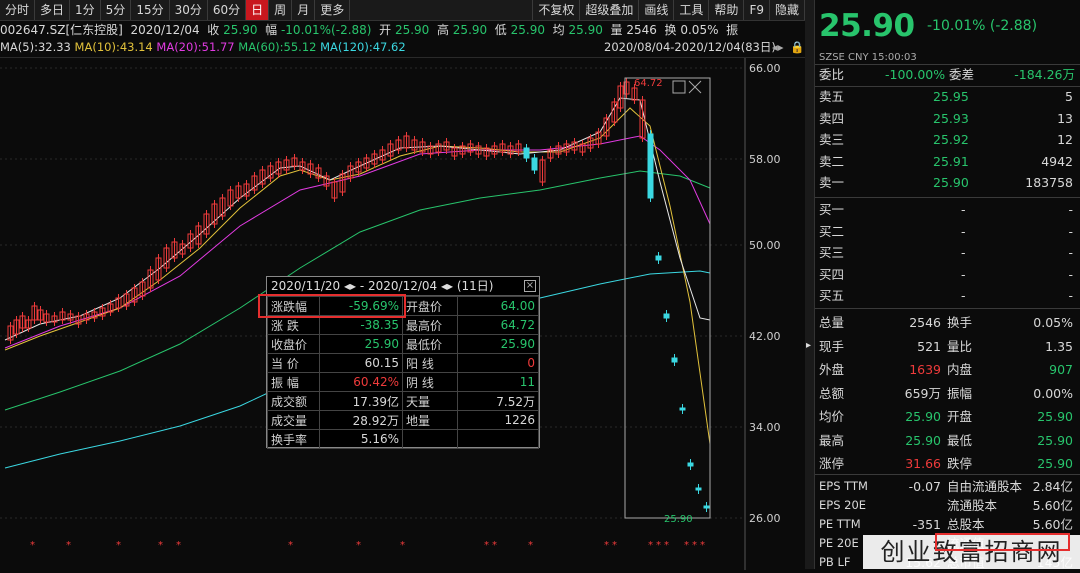 The height and width of the screenshot is (573, 1080). What do you see at coordinates (165, 30) in the screenshot?
I see `bar-date: 2020/12/04` at bounding box center [165, 30].